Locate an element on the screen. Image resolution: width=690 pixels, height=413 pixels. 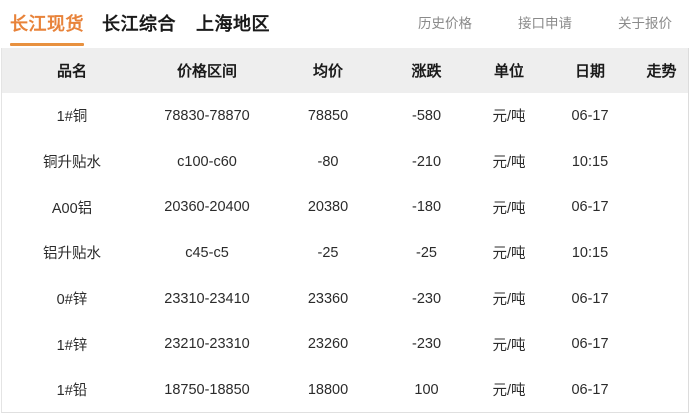
column-header-trend: 走势 is located at coordinates (661, 71).